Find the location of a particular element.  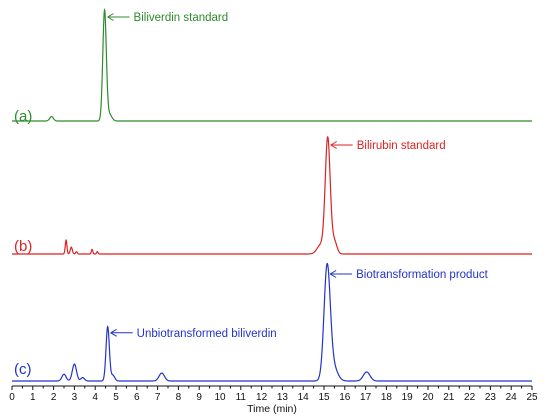

x-tick-label: 14 is located at coordinates (304, 397).